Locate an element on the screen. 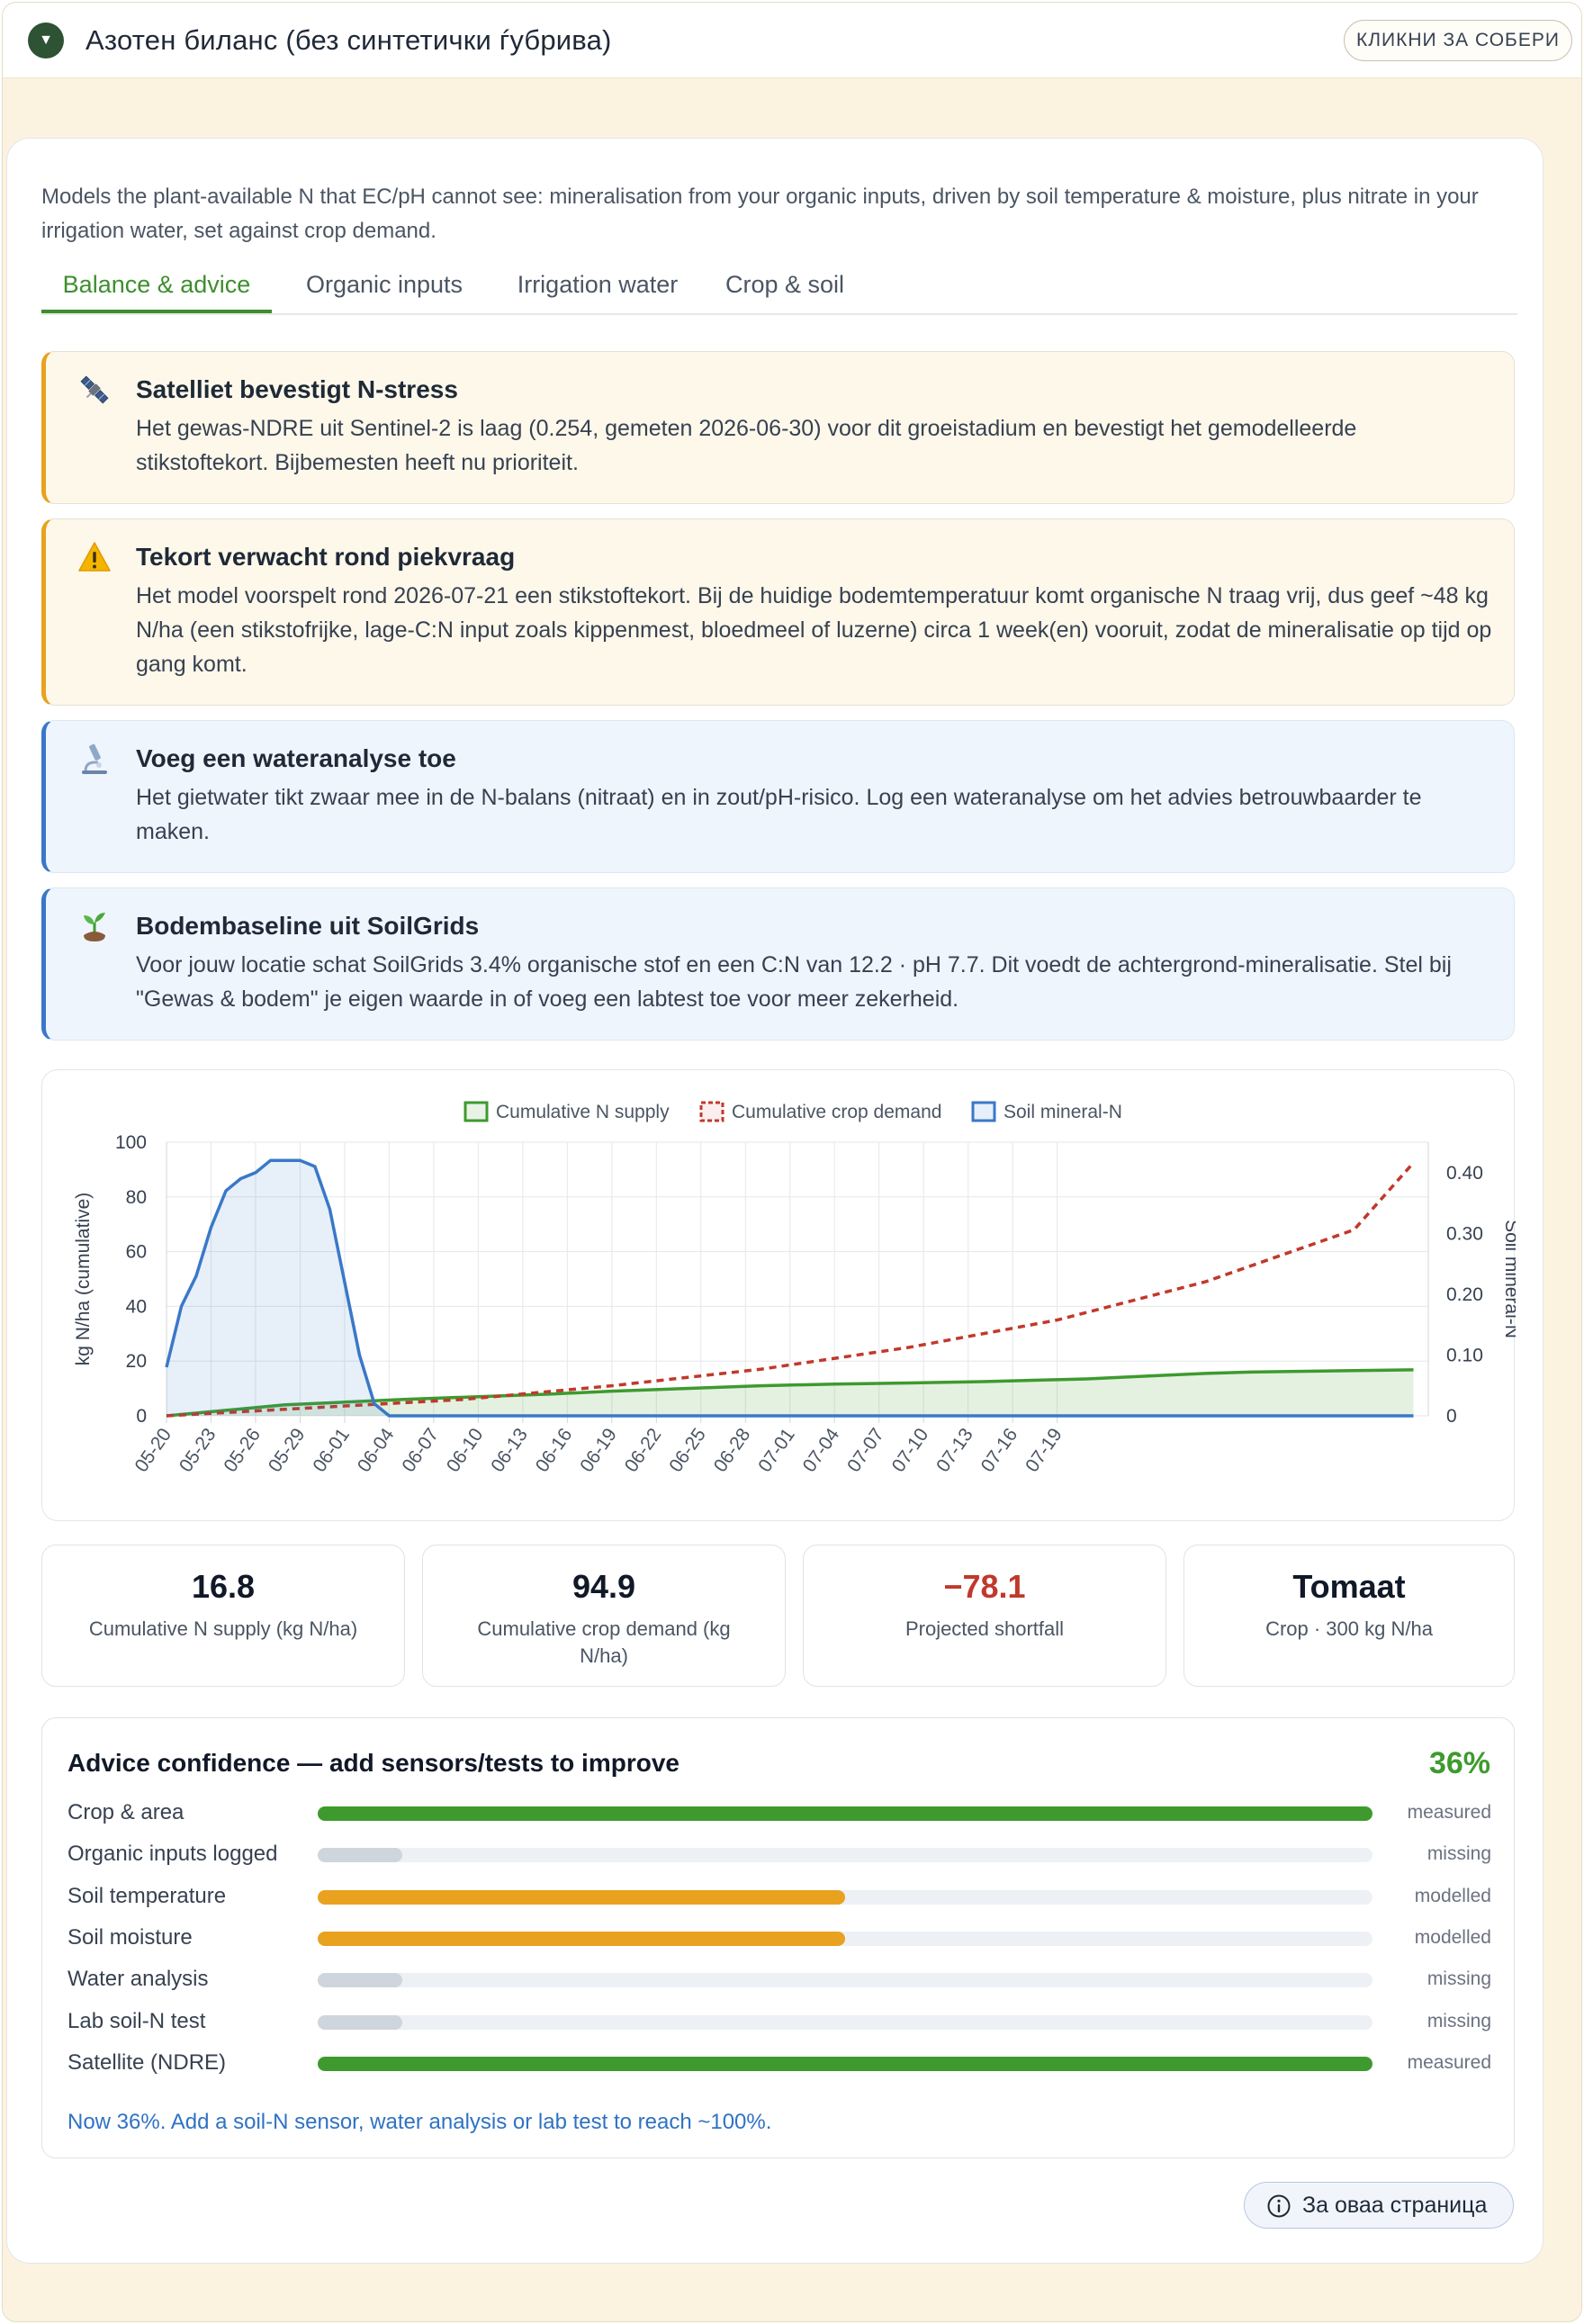 This screenshot has height=2324, width=1584. stat-label: Cumulative crop demand (kg N/ha) is located at coordinates (604, 1642).